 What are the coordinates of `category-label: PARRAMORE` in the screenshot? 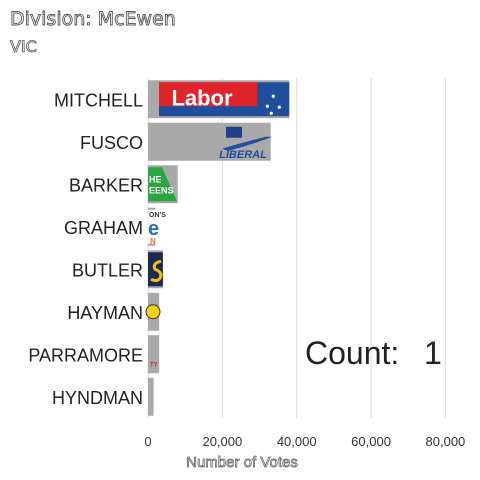 It's located at (85, 355).